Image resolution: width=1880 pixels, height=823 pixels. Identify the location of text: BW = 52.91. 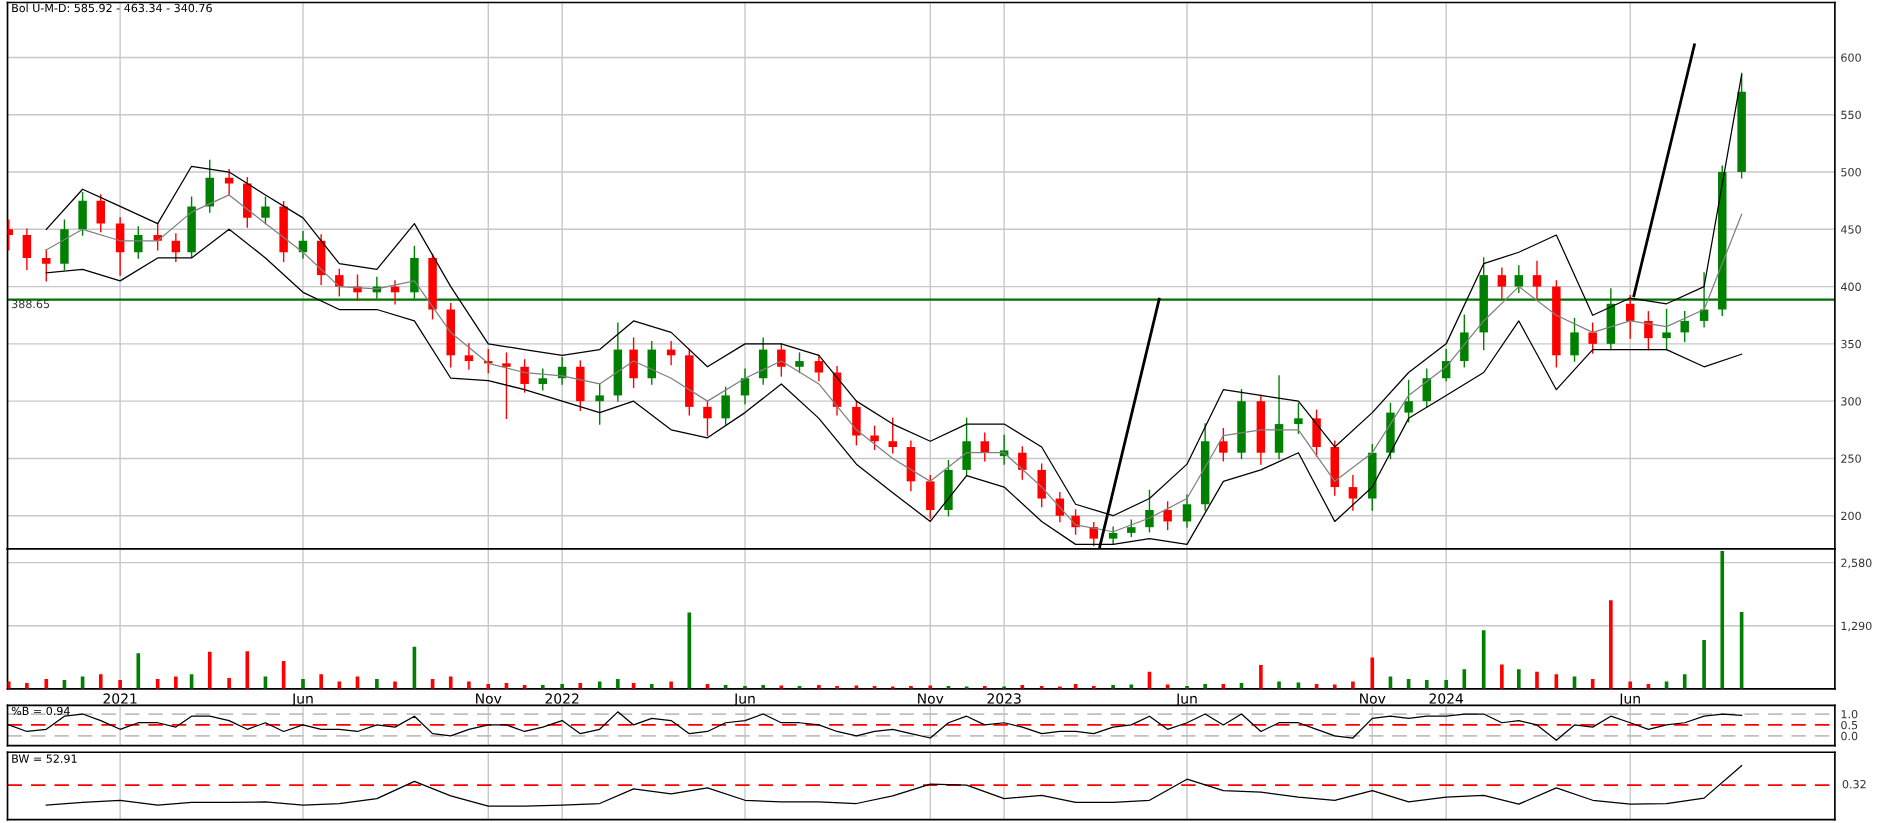
(44, 758).